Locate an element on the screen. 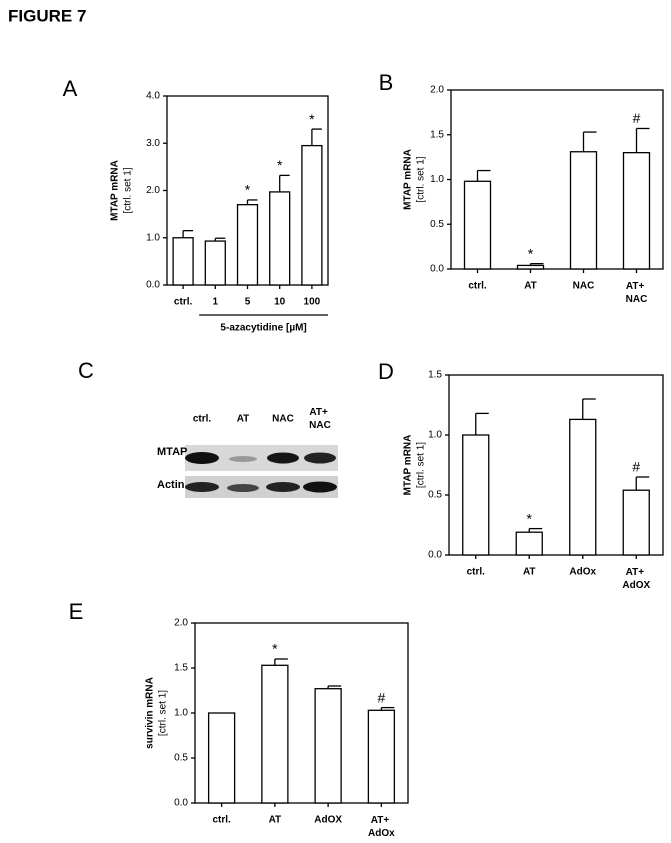 This screenshot has width=671, height=843. x-tick-label: 5 is located at coordinates (248, 302).